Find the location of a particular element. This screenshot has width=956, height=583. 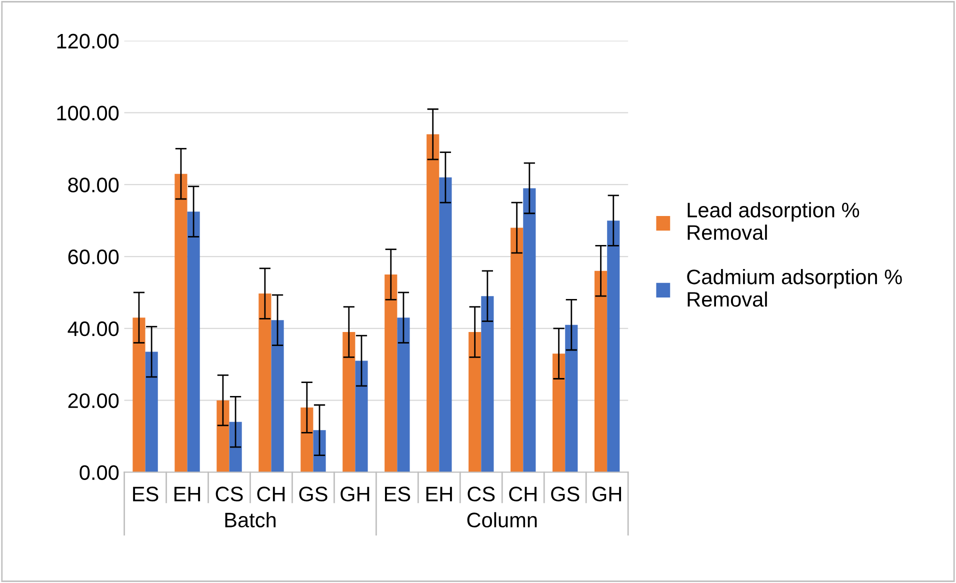

y-tick-label: 80.00 is located at coordinates (93, 185).